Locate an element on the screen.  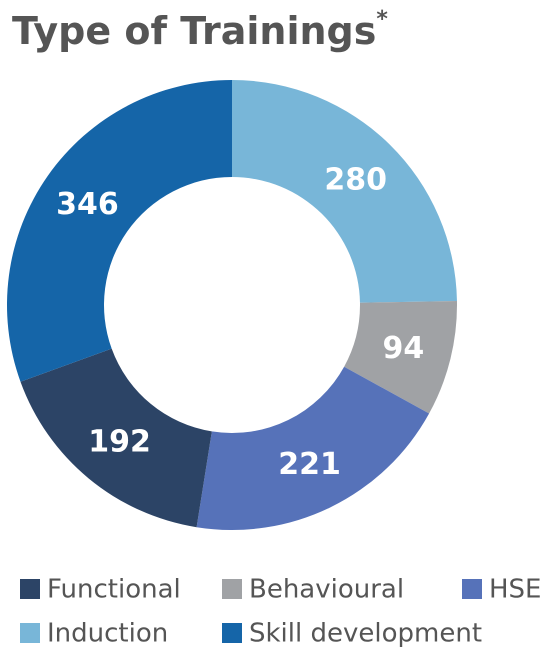
value-label: 346 is located at coordinates (87, 204).